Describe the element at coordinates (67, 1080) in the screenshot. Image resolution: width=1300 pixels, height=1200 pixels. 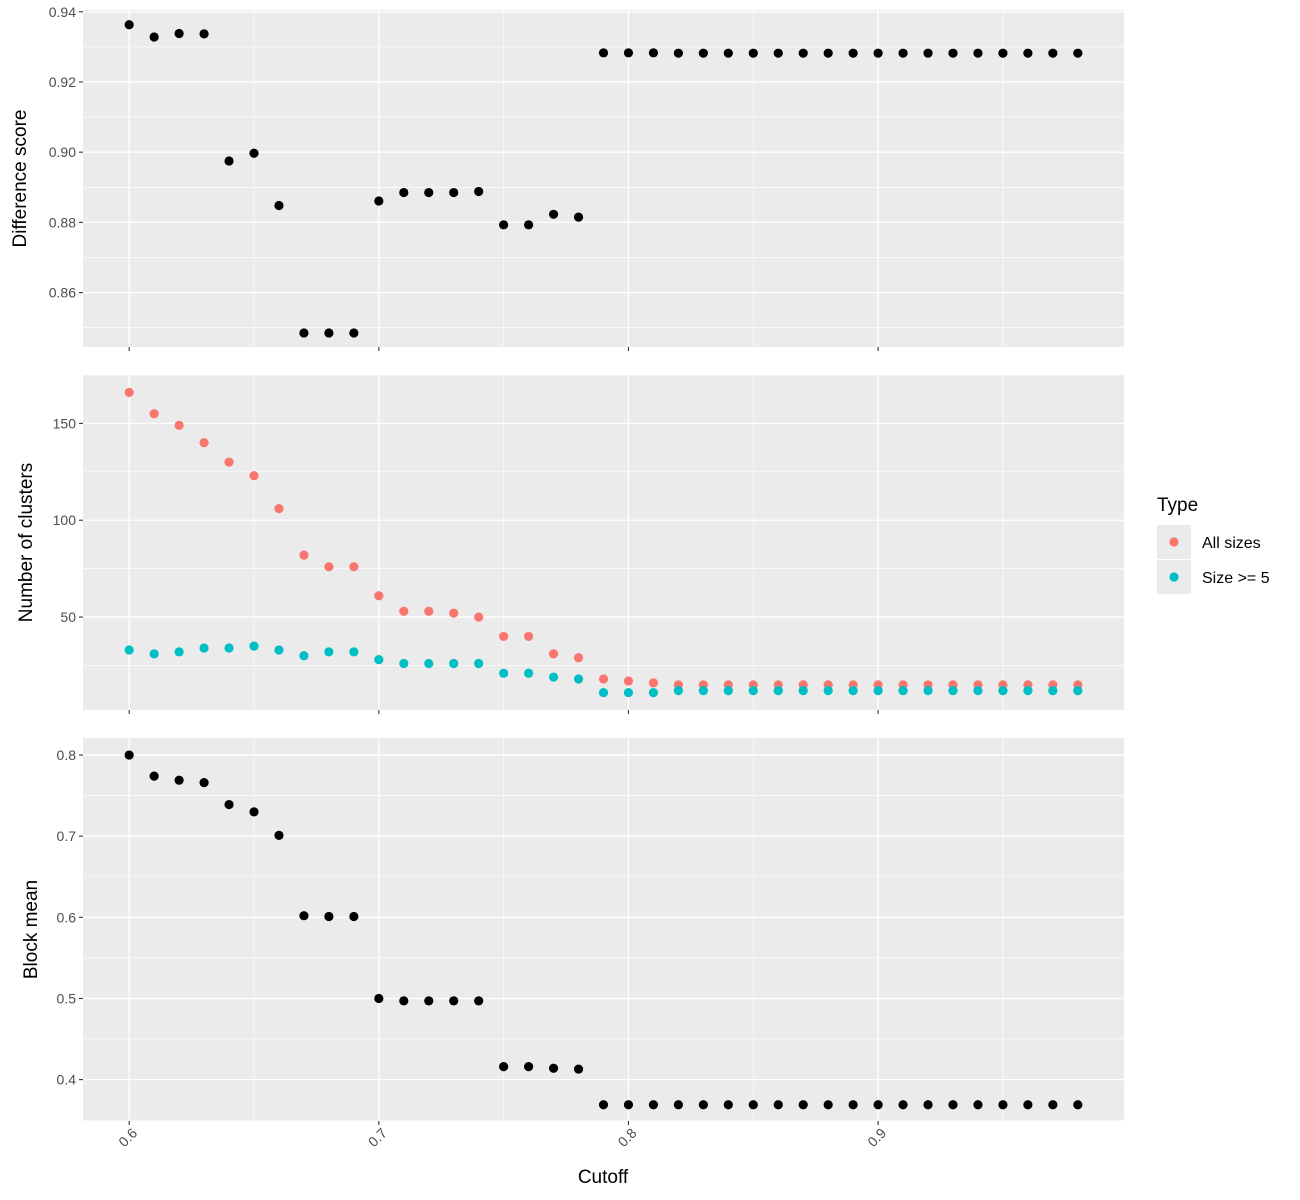
I see `y-tick-label: 0.4` at that location.